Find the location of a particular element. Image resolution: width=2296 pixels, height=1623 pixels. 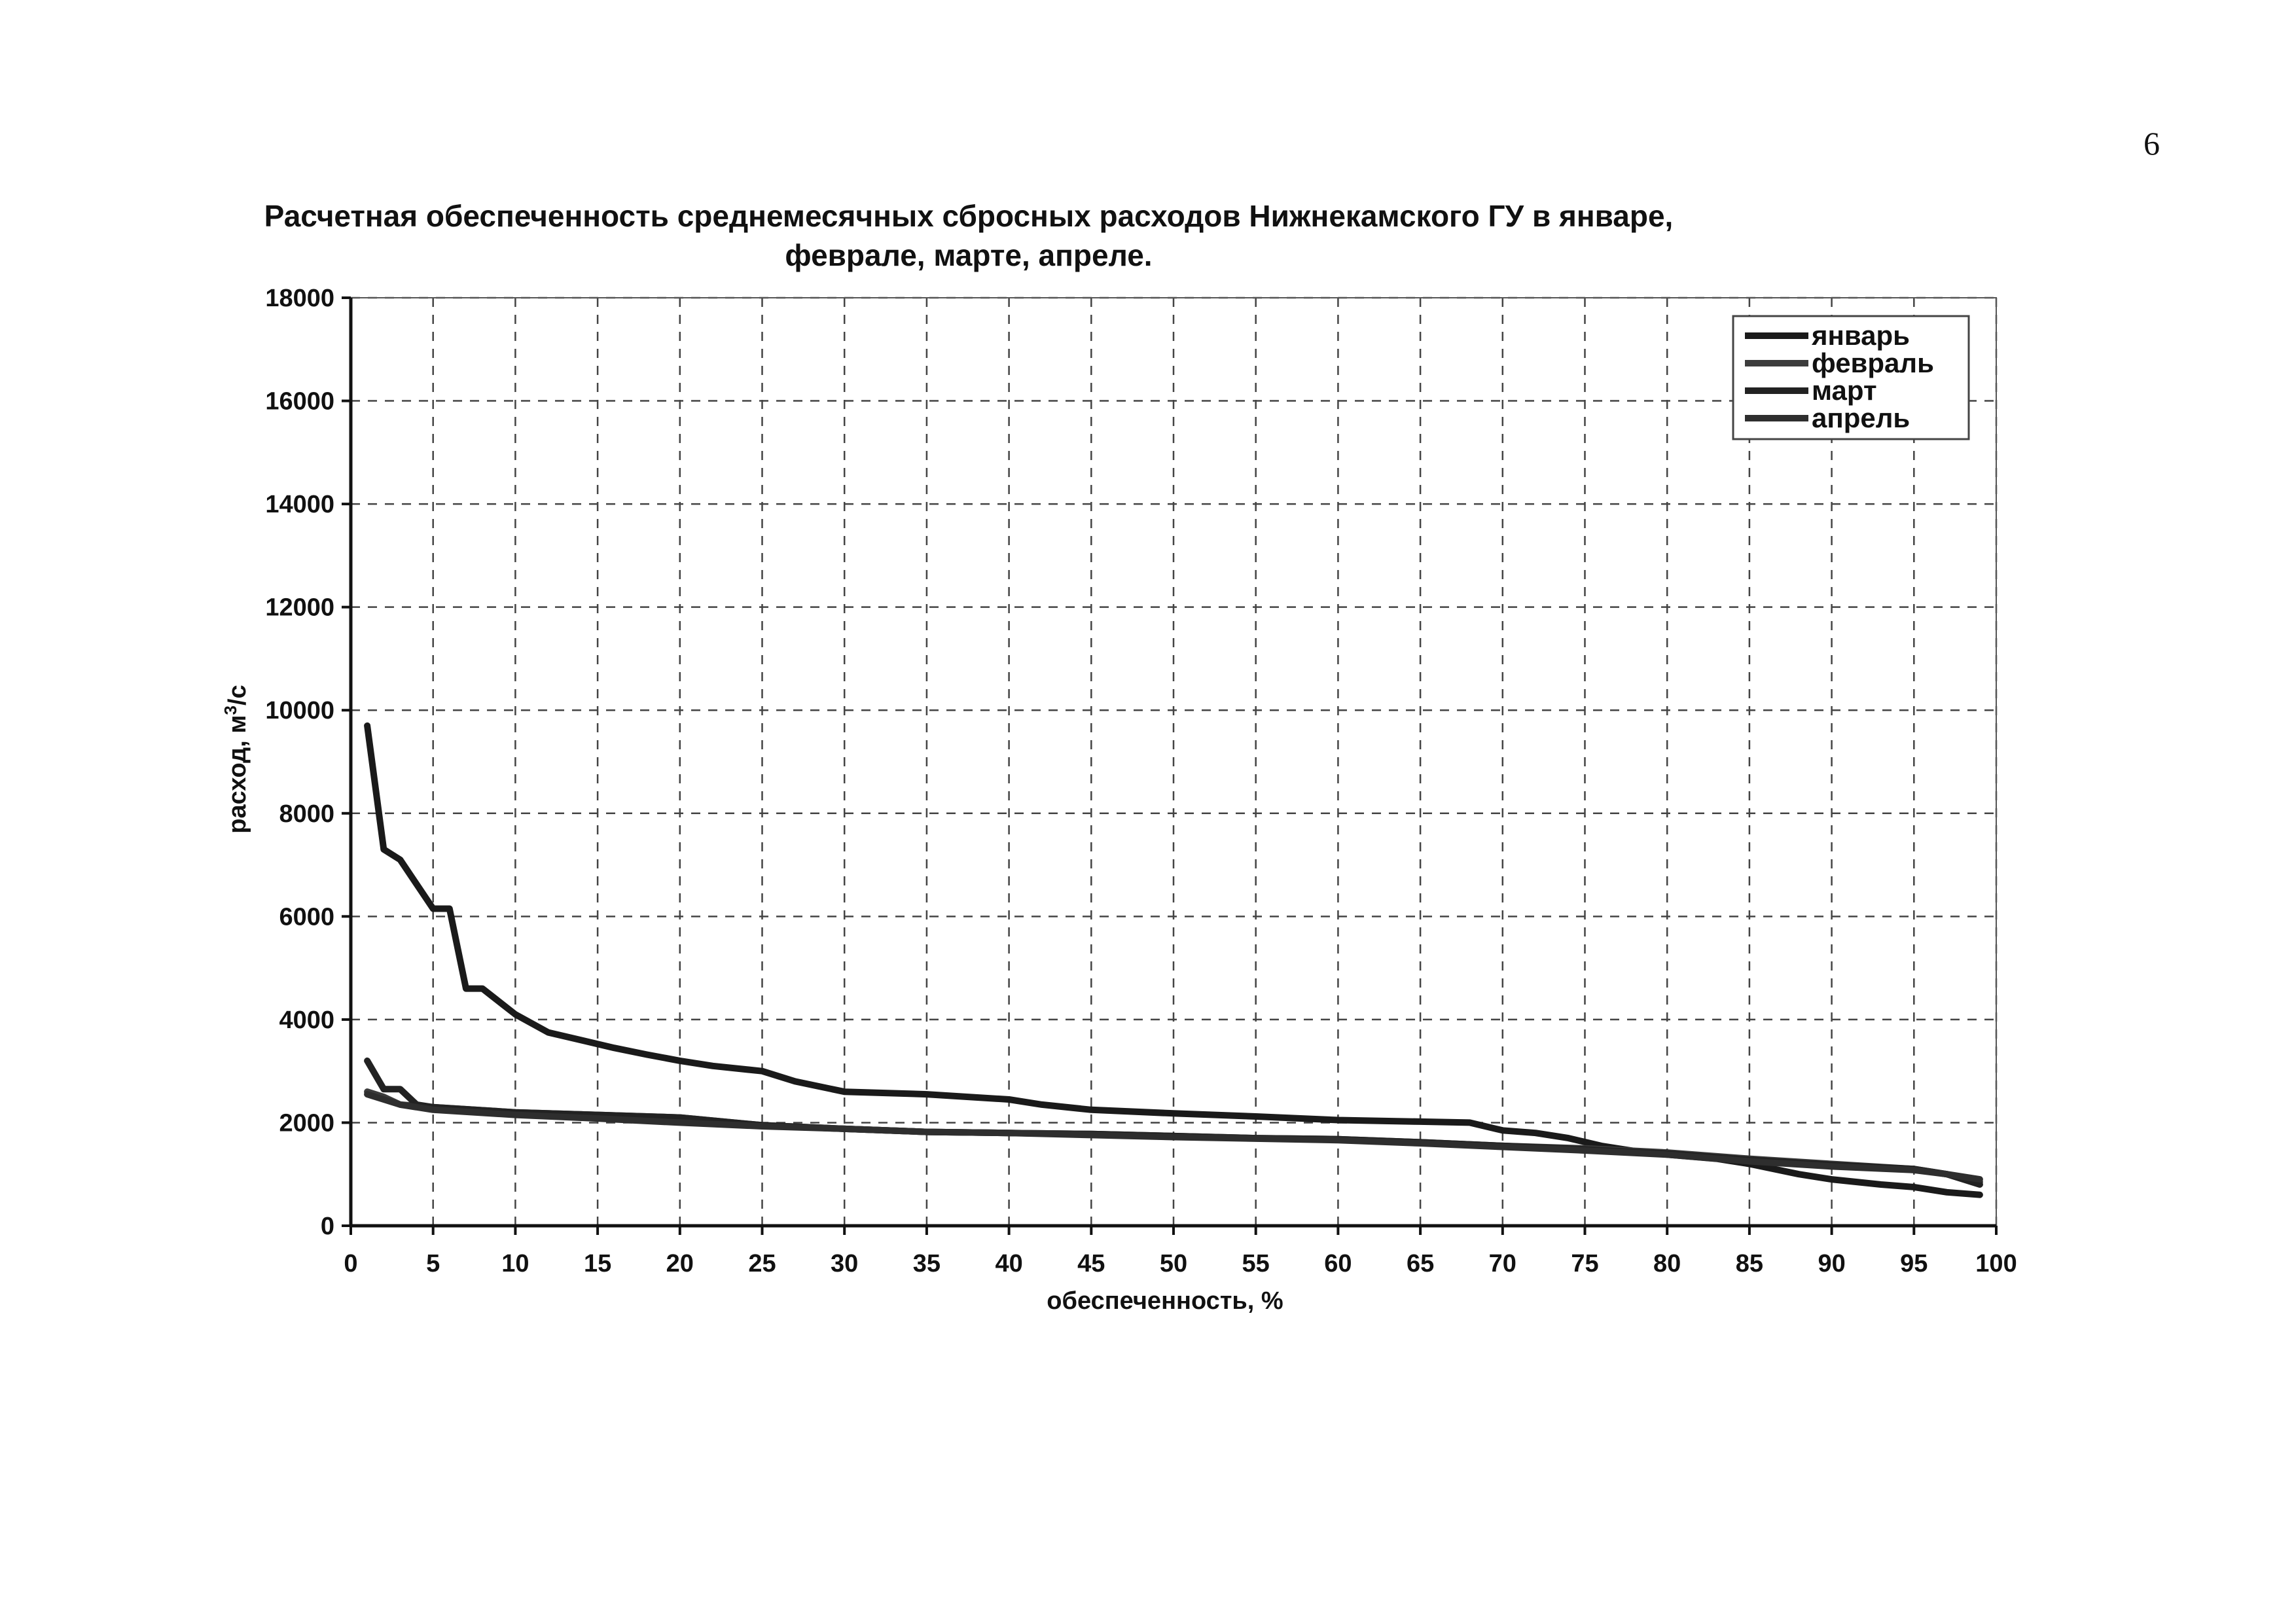

x-tick-label: 0 is located at coordinates (351, 1263).